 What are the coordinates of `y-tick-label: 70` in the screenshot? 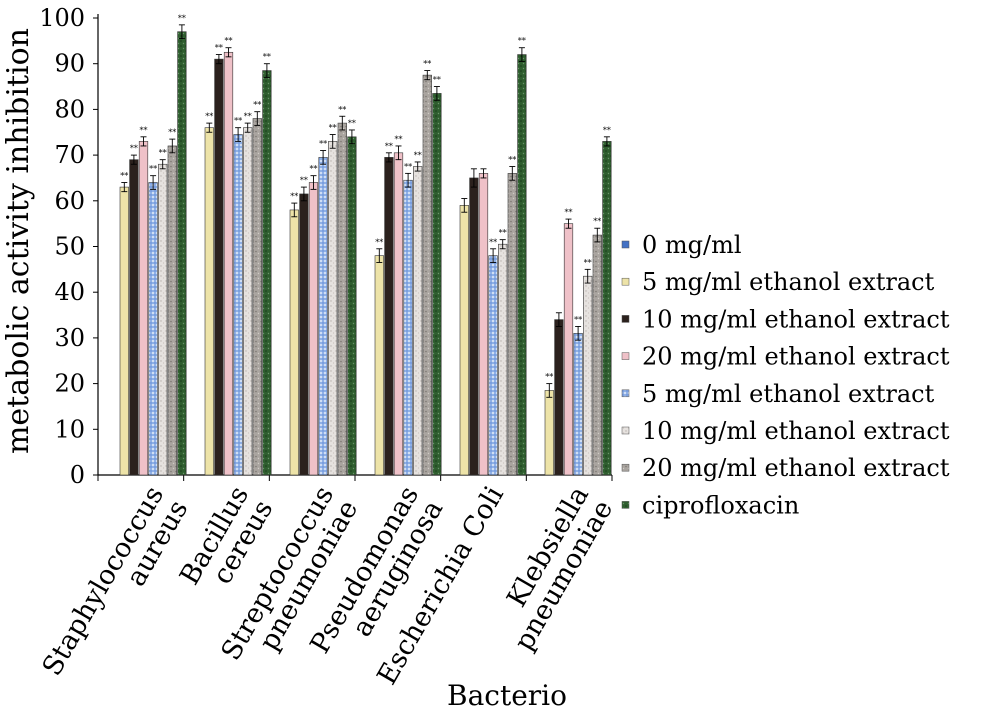 It's located at (69, 155).